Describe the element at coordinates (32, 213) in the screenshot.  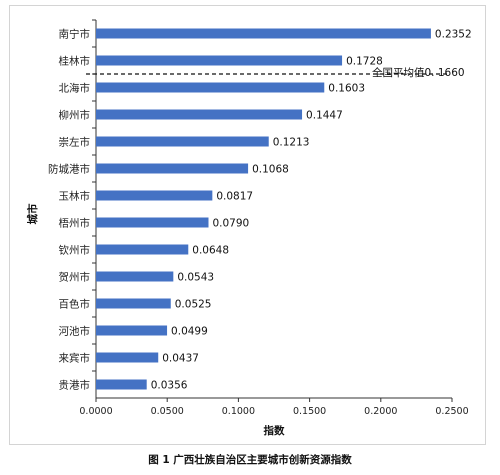
I see `y-axis-title: 城市` at that location.